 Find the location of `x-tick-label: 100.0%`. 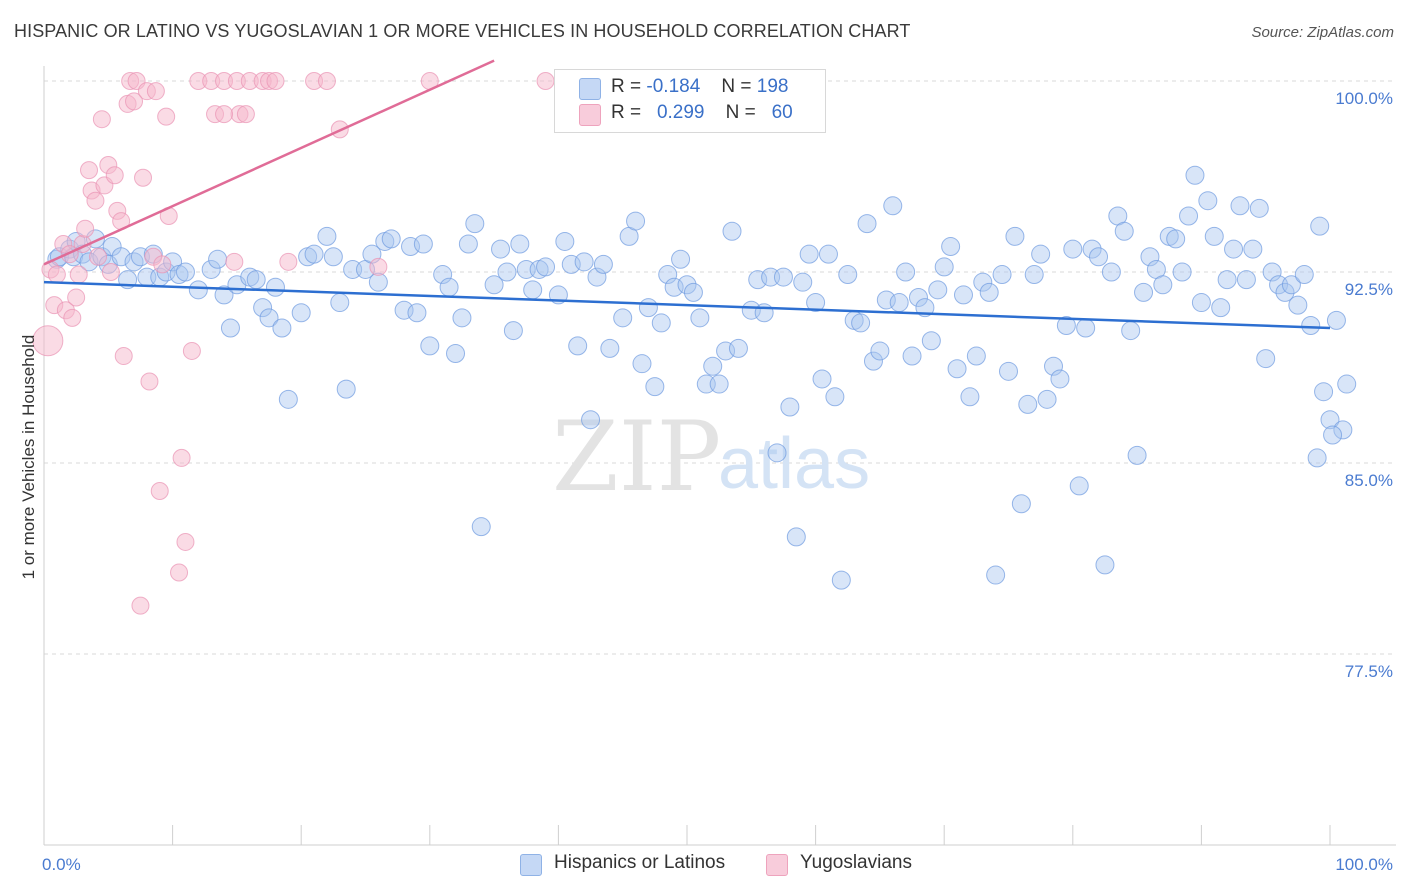

x-tick-label: 100.0% is located at coordinates (1364, 864).